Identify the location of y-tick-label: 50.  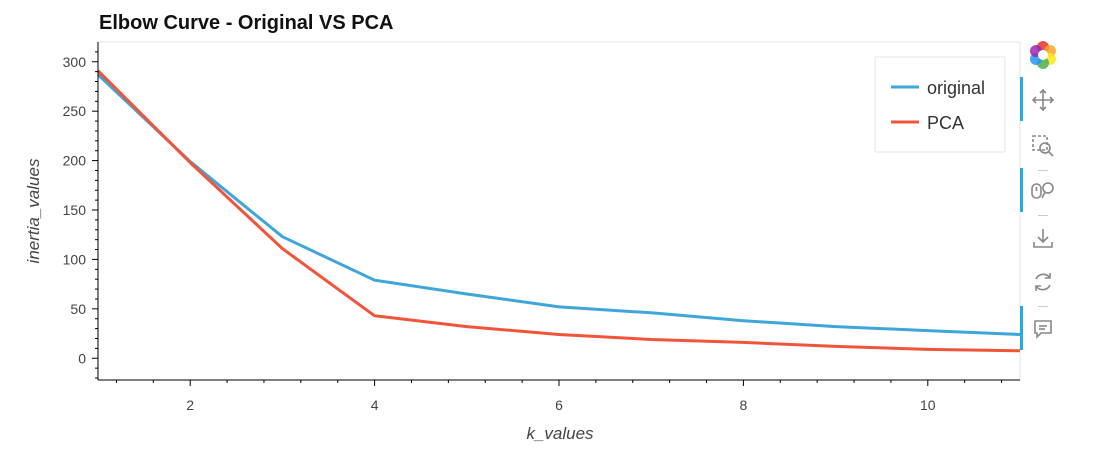
(78, 309).